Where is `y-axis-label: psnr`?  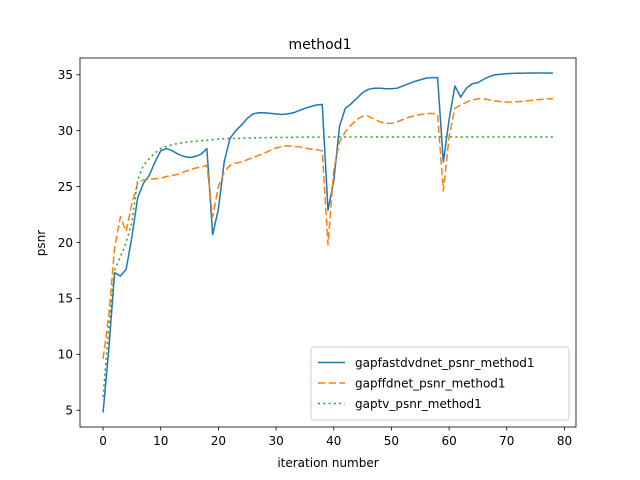
y-axis-label: psnr is located at coordinates (41, 243).